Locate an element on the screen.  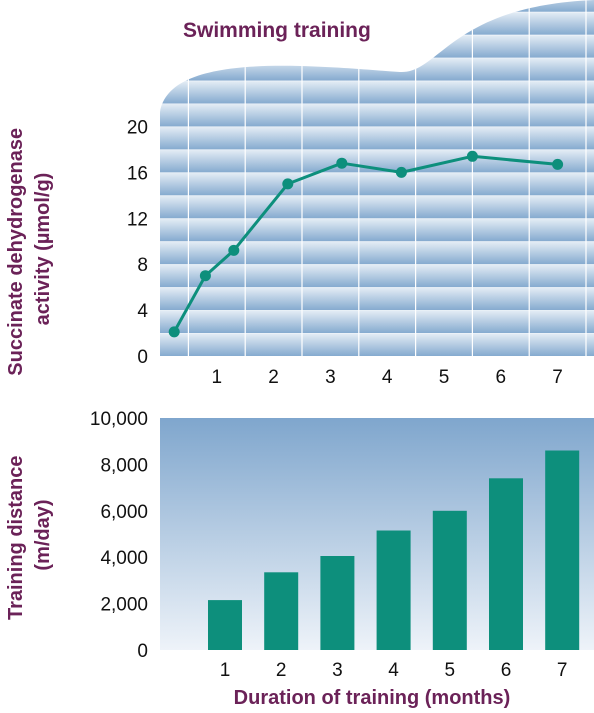
bottom-x-tick-label: 6 is located at coordinates (506, 670).